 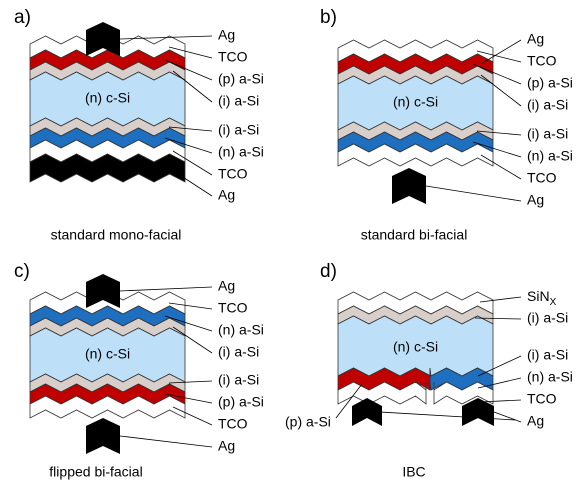 What do you see at coordinates (22, 271) in the screenshot?
I see `panel-label: c)` at bounding box center [22, 271].